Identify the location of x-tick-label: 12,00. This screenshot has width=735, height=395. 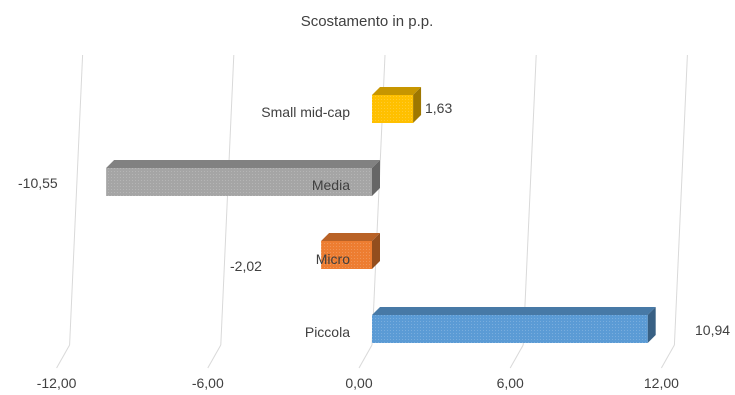
(661, 383).